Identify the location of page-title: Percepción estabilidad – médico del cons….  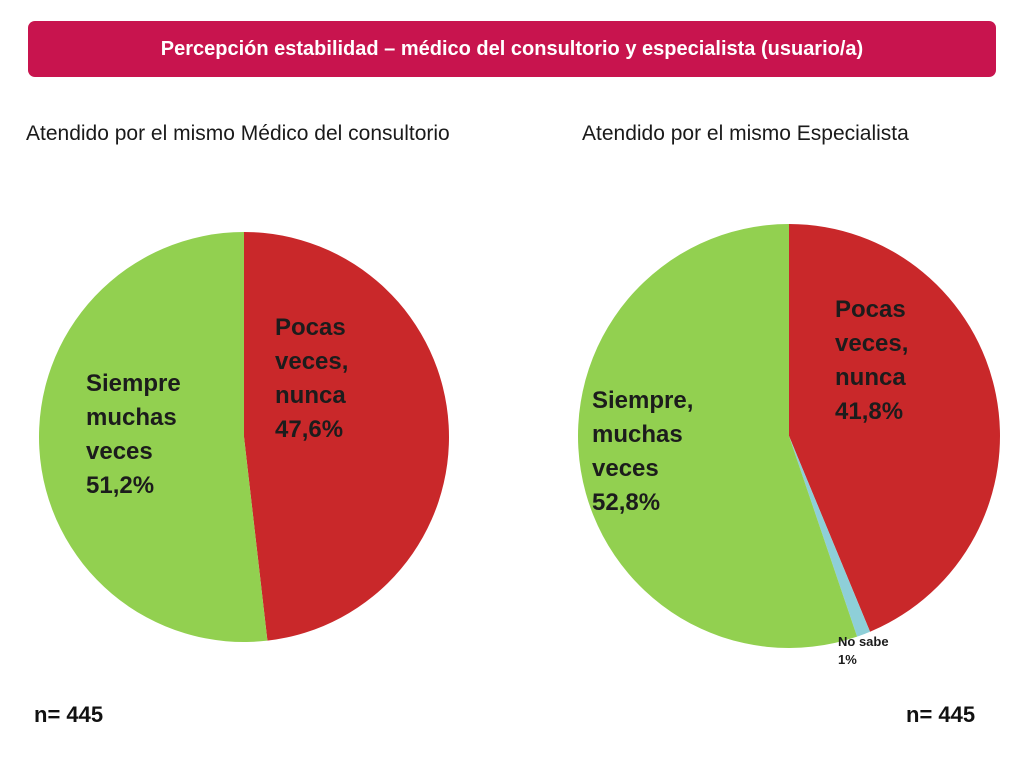
(512, 48).